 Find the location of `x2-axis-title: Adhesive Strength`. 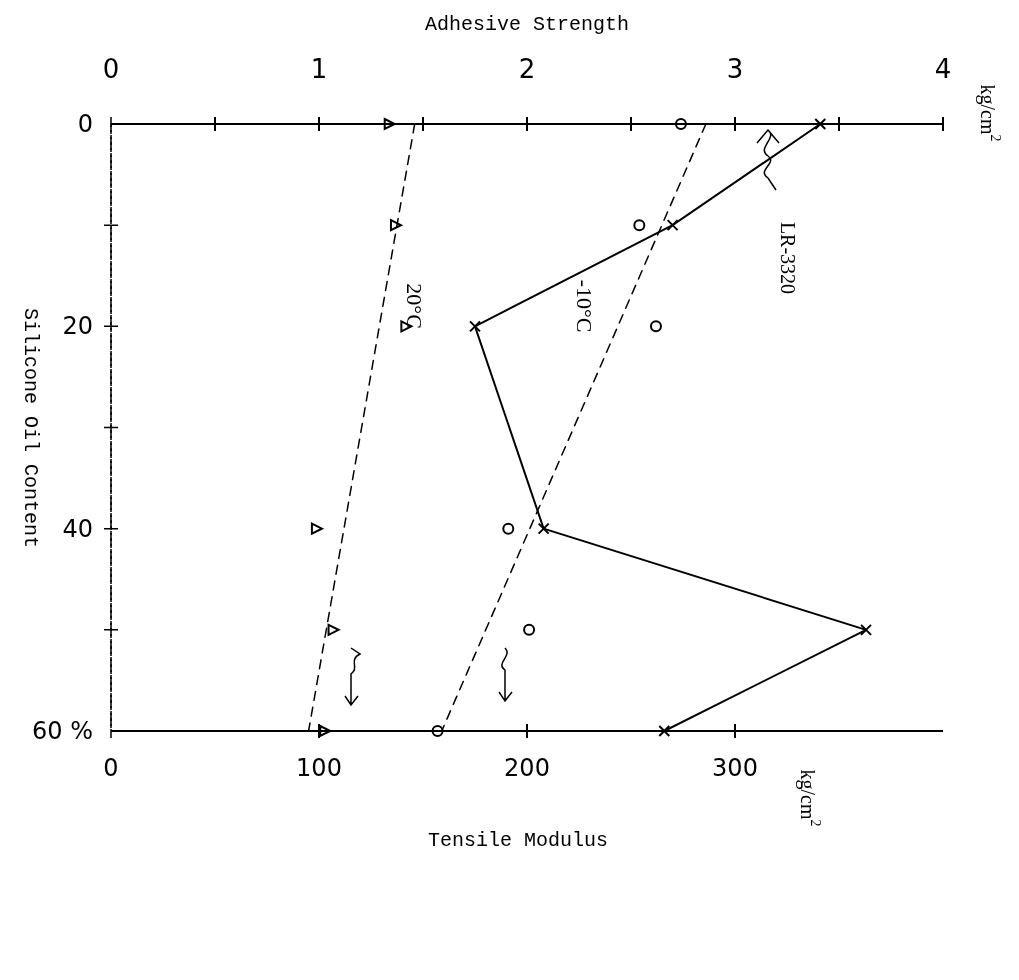

x2-axis-title: Adhesive Strength is located at coordinates (527, 24).